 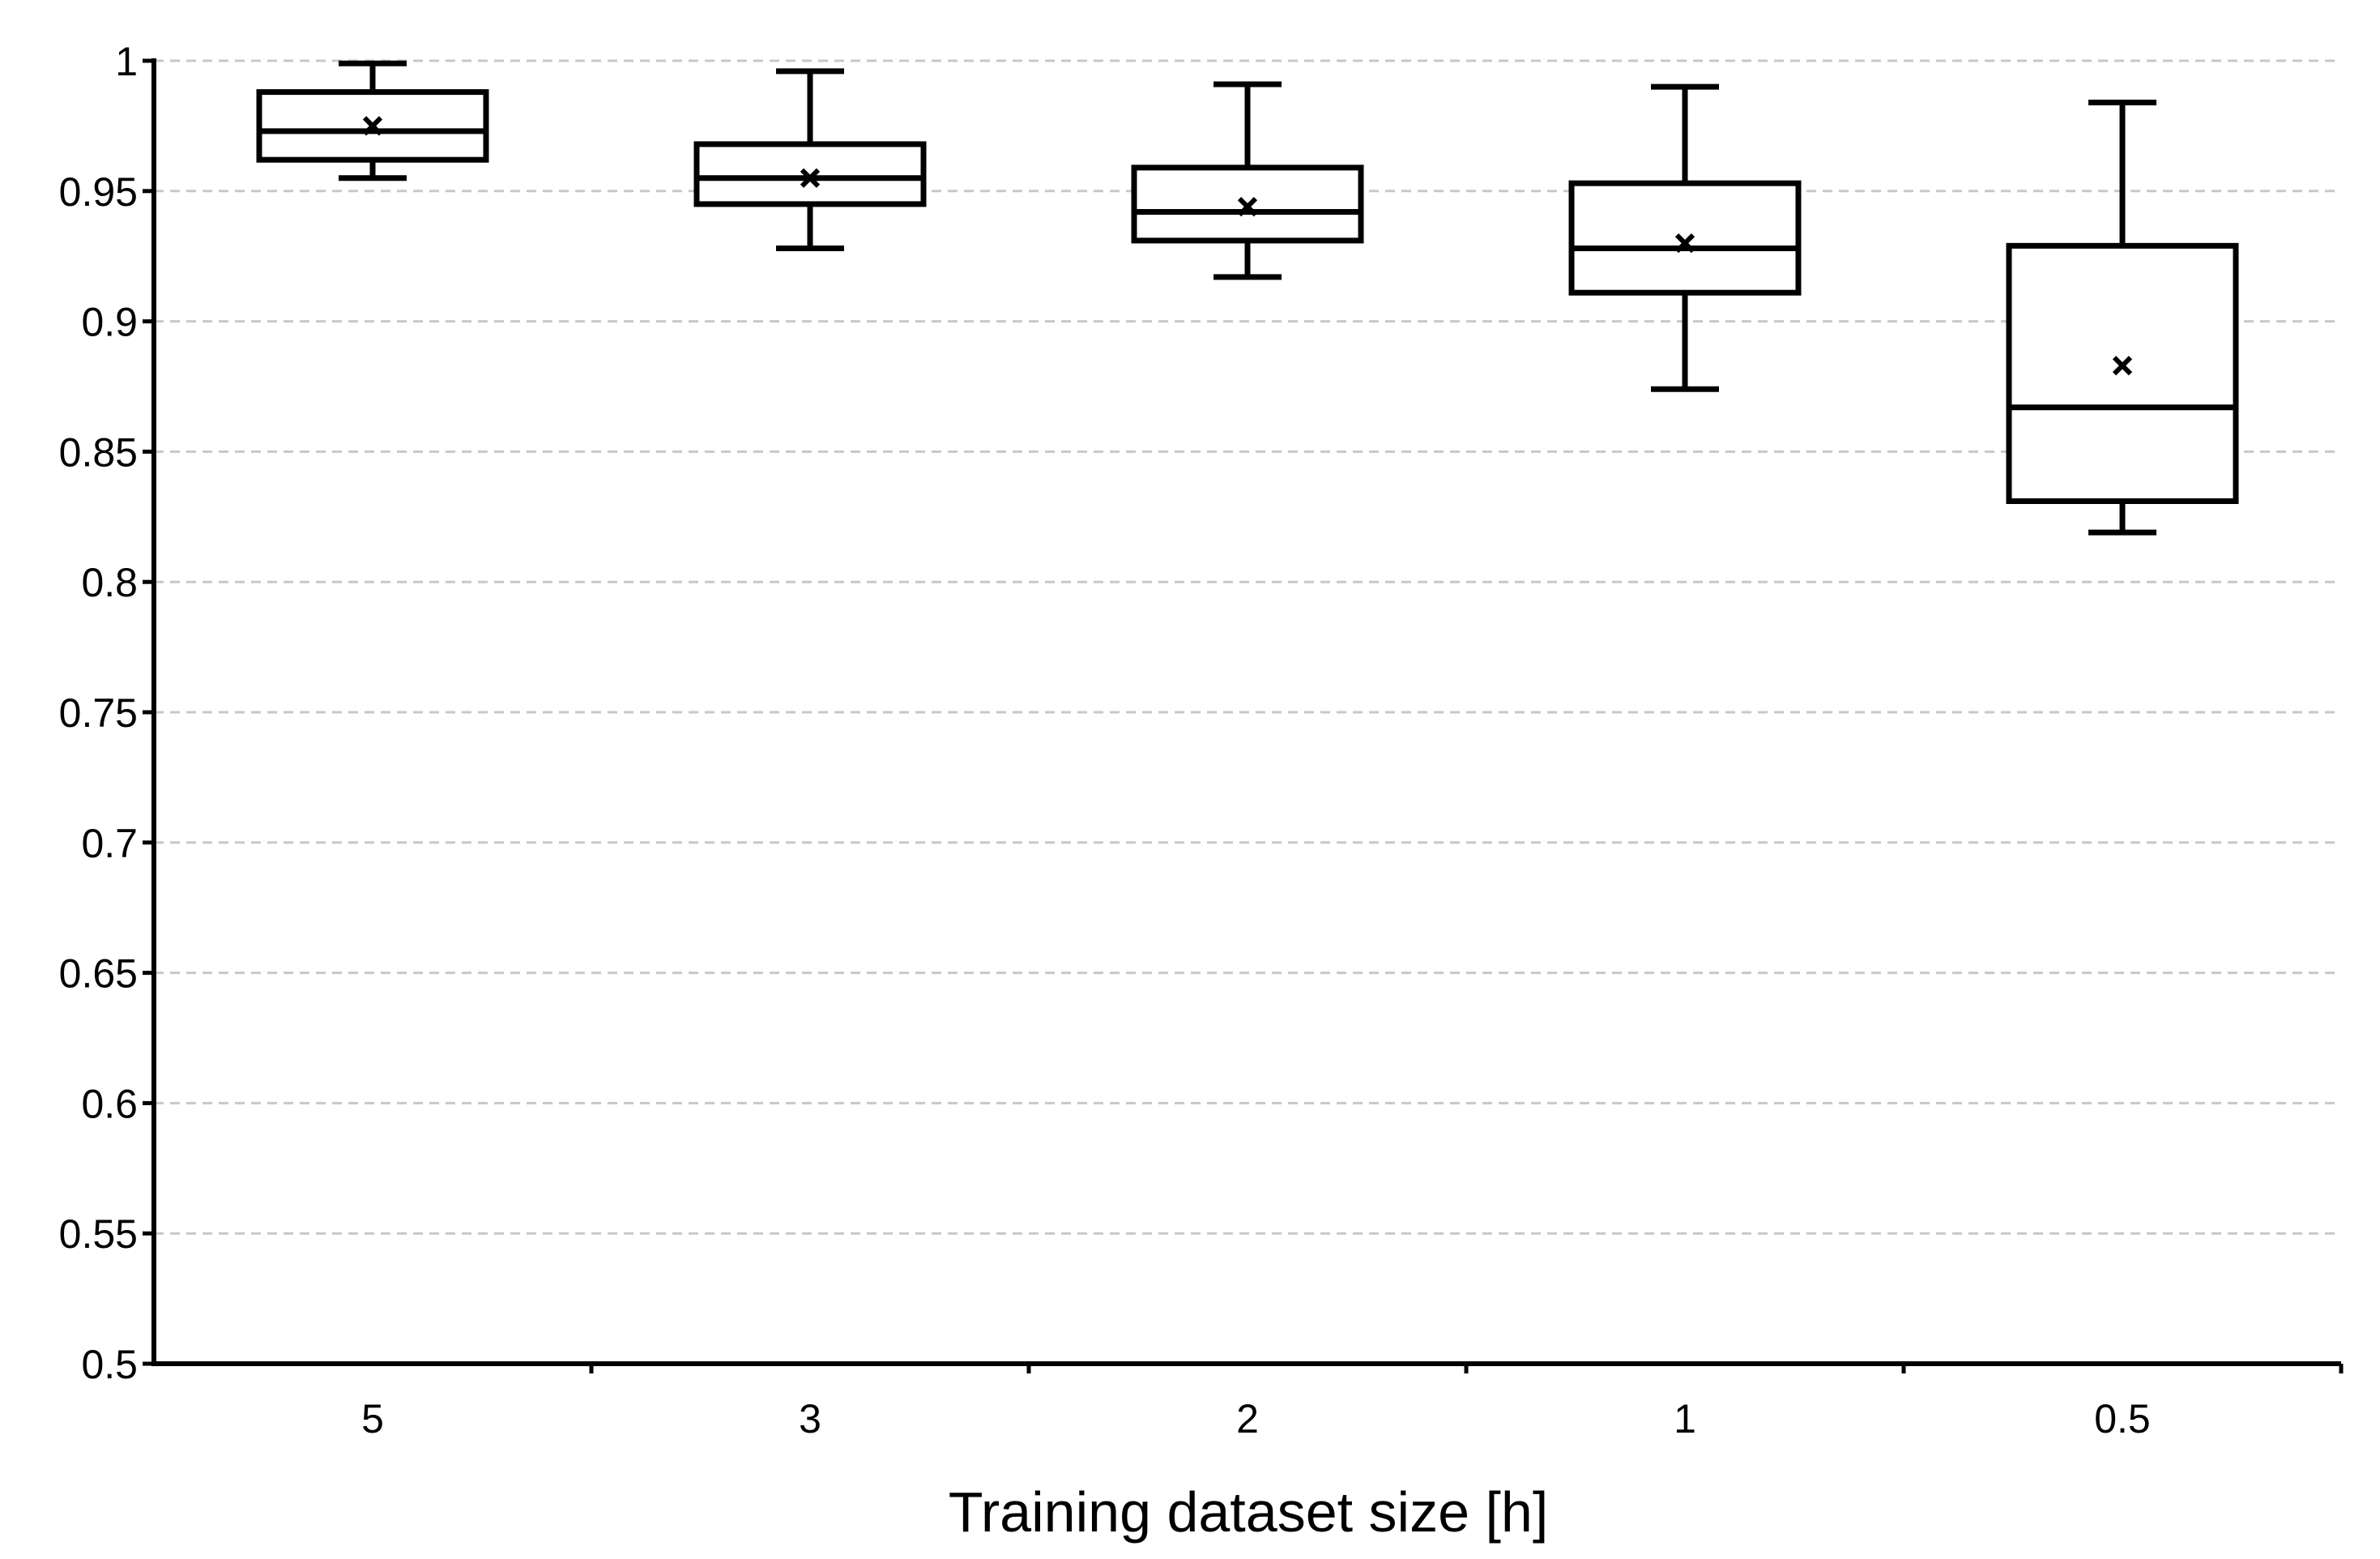 I want to click on y-tick-label: 0.75, so click(x=98, y=713).